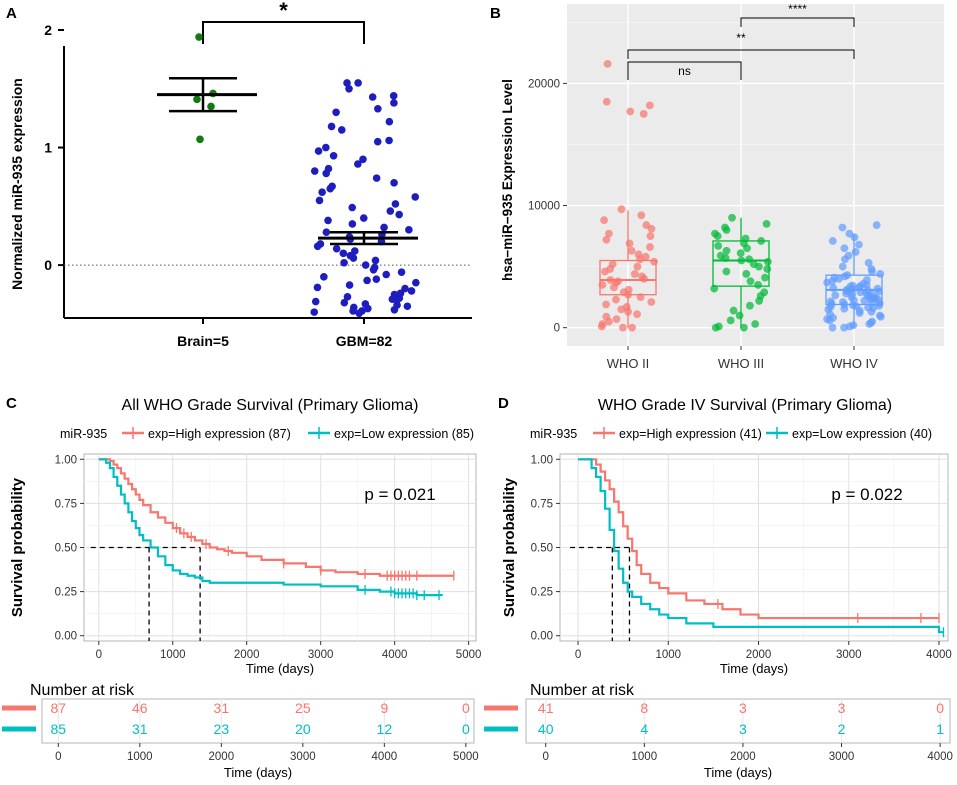 The height and width of the screenshot is (785, 957). Describe the element at coordinates (759, 655) in the screenshot. I see `x-tick-label: 2000` at that location.